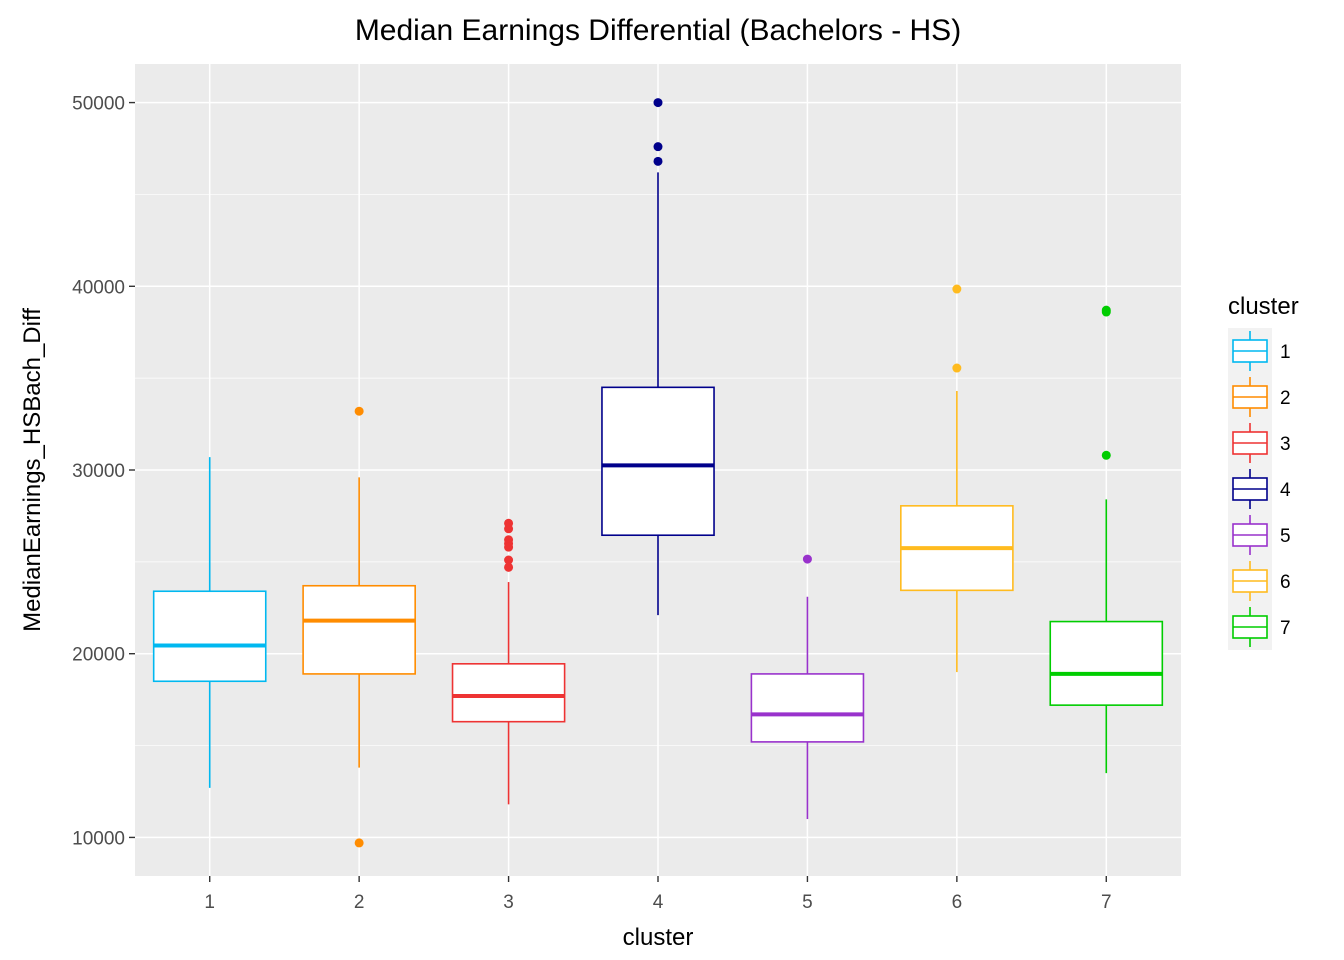  What do you see at coordinates (98, 287) in the screenshot?
I see `y-tick-label: 40000` at bounding box center [98, 287].